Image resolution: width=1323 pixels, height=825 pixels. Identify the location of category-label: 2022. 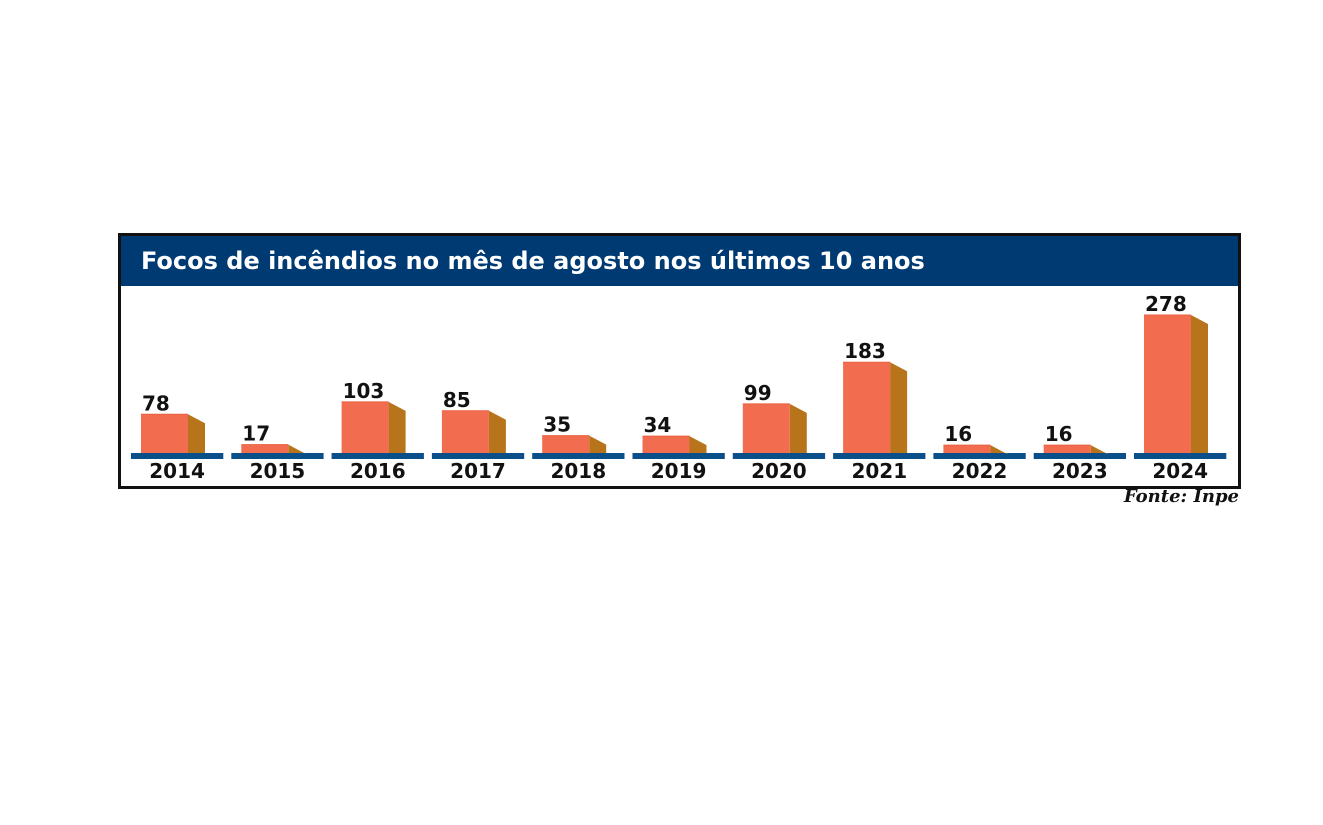
(980, 471).